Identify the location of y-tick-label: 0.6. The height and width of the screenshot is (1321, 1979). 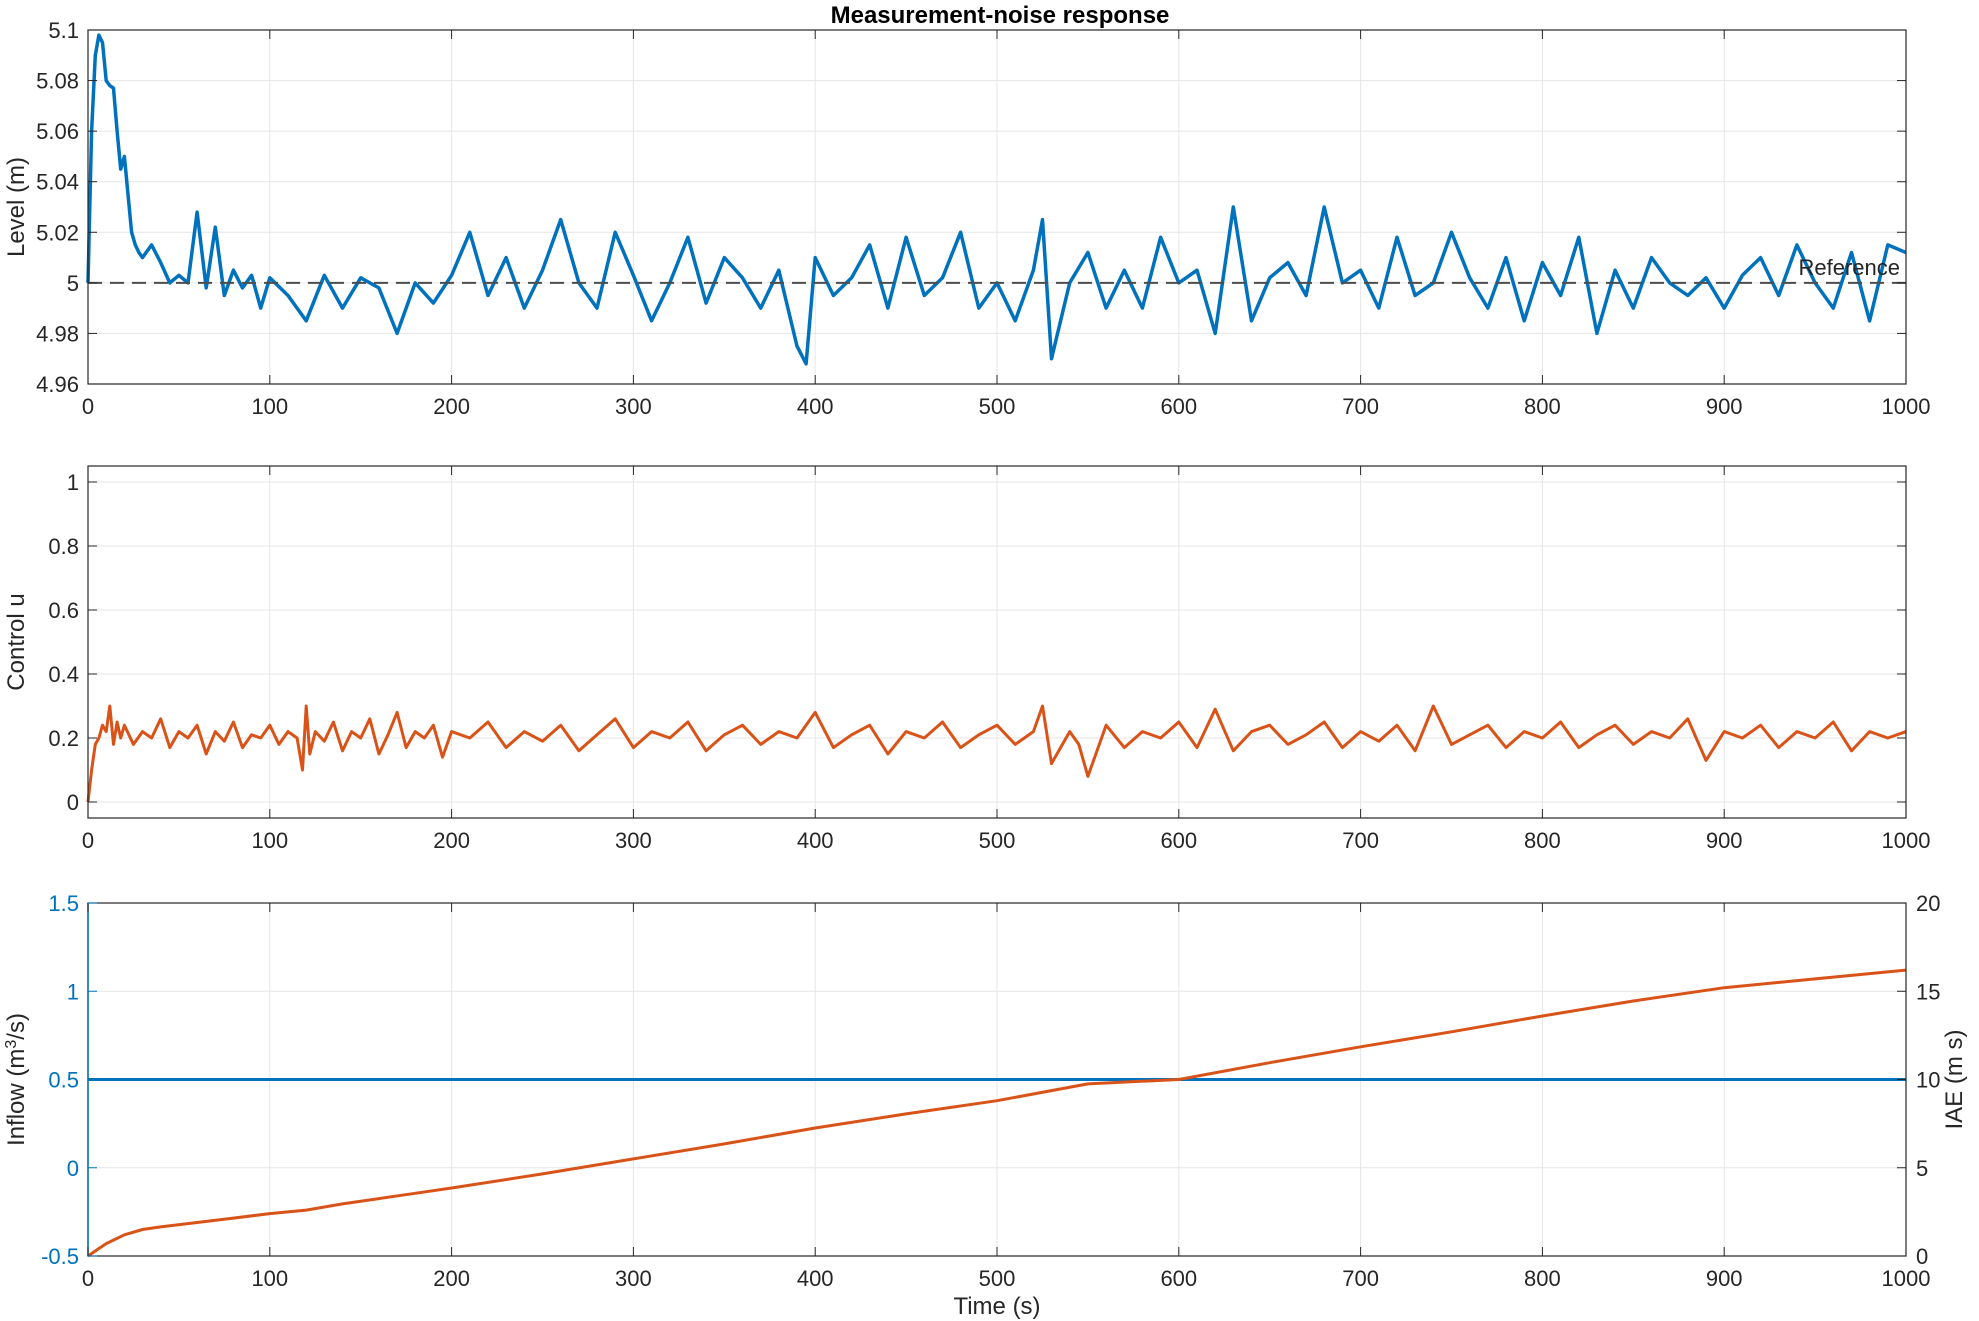
(63, 610).